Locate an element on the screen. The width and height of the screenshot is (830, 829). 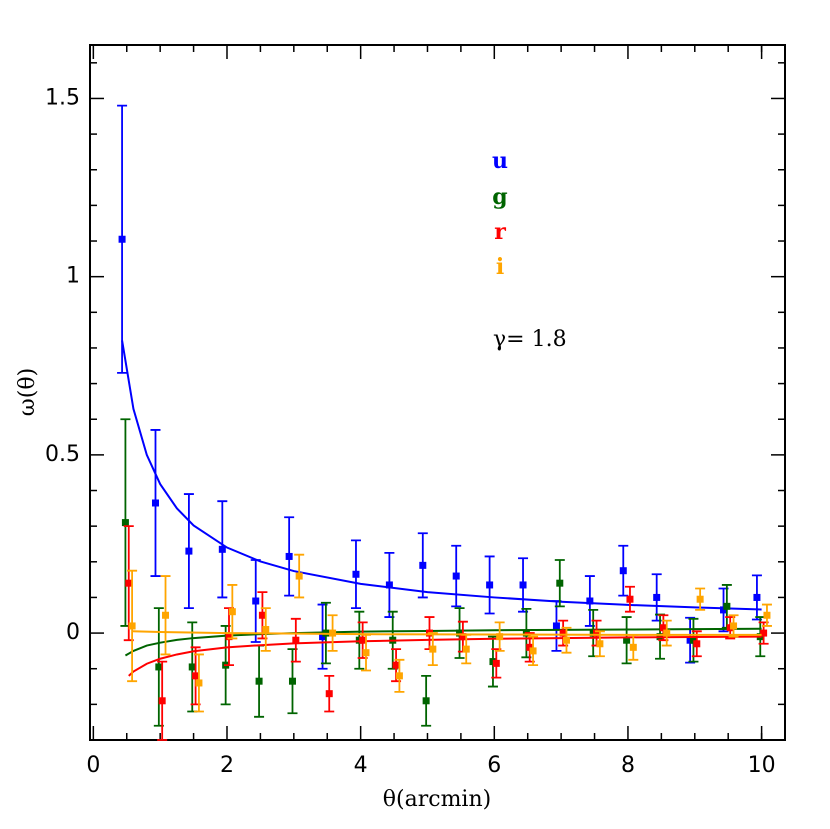
y-axis-label: ω(θ) is located at coordinates (27, 392).